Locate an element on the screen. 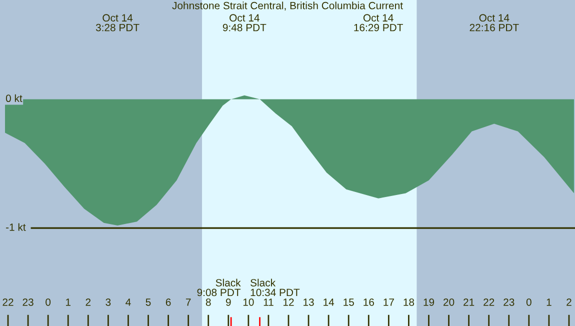 The image size is (575, 326). annotation: Oct 14 9:48 PDT is located at coordinates (244, 23).